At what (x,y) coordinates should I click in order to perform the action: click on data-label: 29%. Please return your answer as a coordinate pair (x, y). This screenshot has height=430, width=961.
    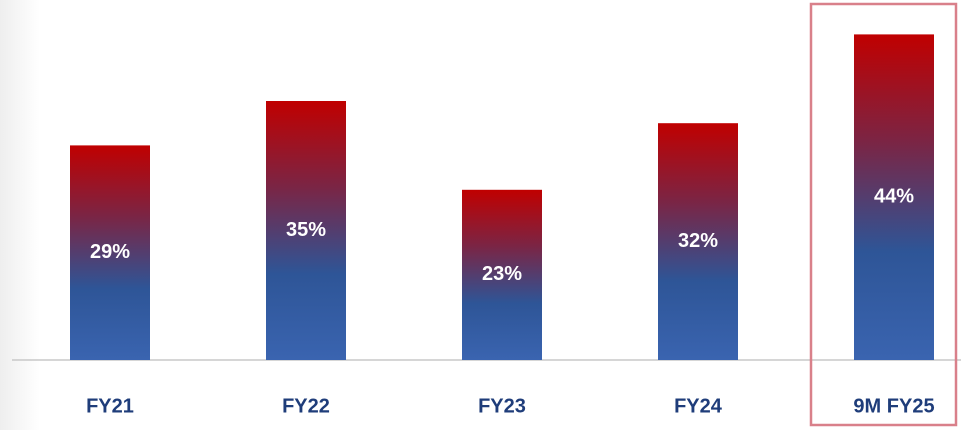
    Looking at the image, I should click on (110, 252).